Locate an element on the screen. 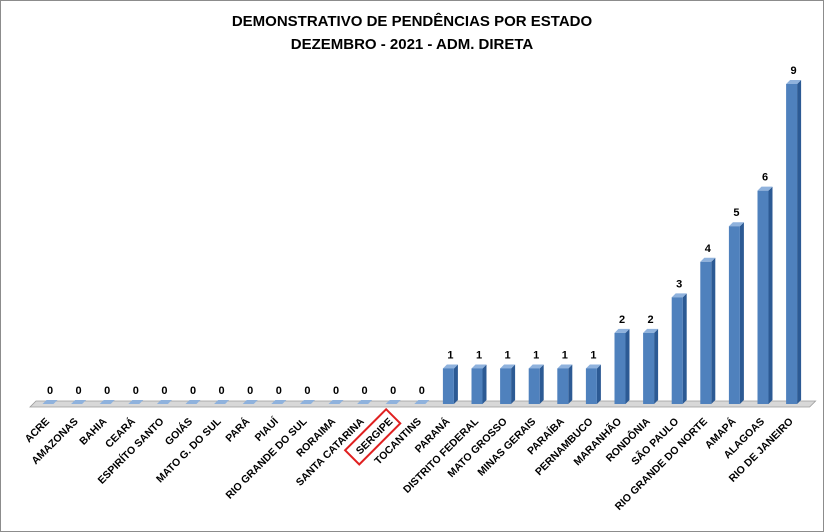 This screenshot has height=532, width=824. chart-title: DEMONSTRATIVO DE PENDÊNCIAS POR ESTADO is located at coordinates (412, 21).